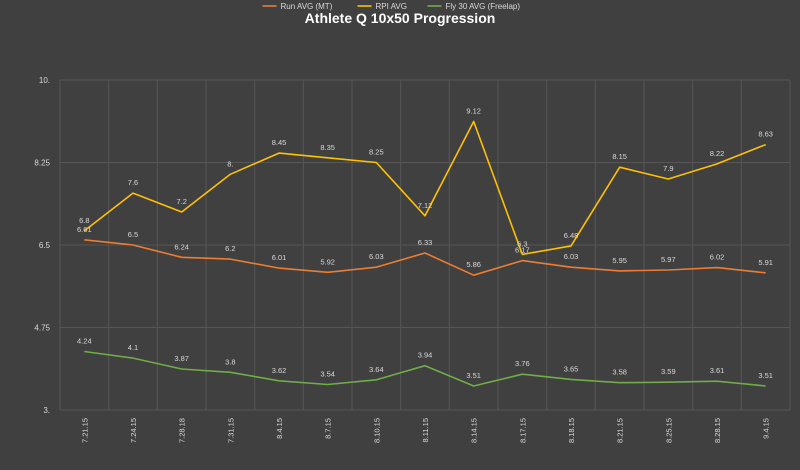 The width and height of the screenshot is (800, 470). I want to click on y-tick-label: 10., so click(44, 80).